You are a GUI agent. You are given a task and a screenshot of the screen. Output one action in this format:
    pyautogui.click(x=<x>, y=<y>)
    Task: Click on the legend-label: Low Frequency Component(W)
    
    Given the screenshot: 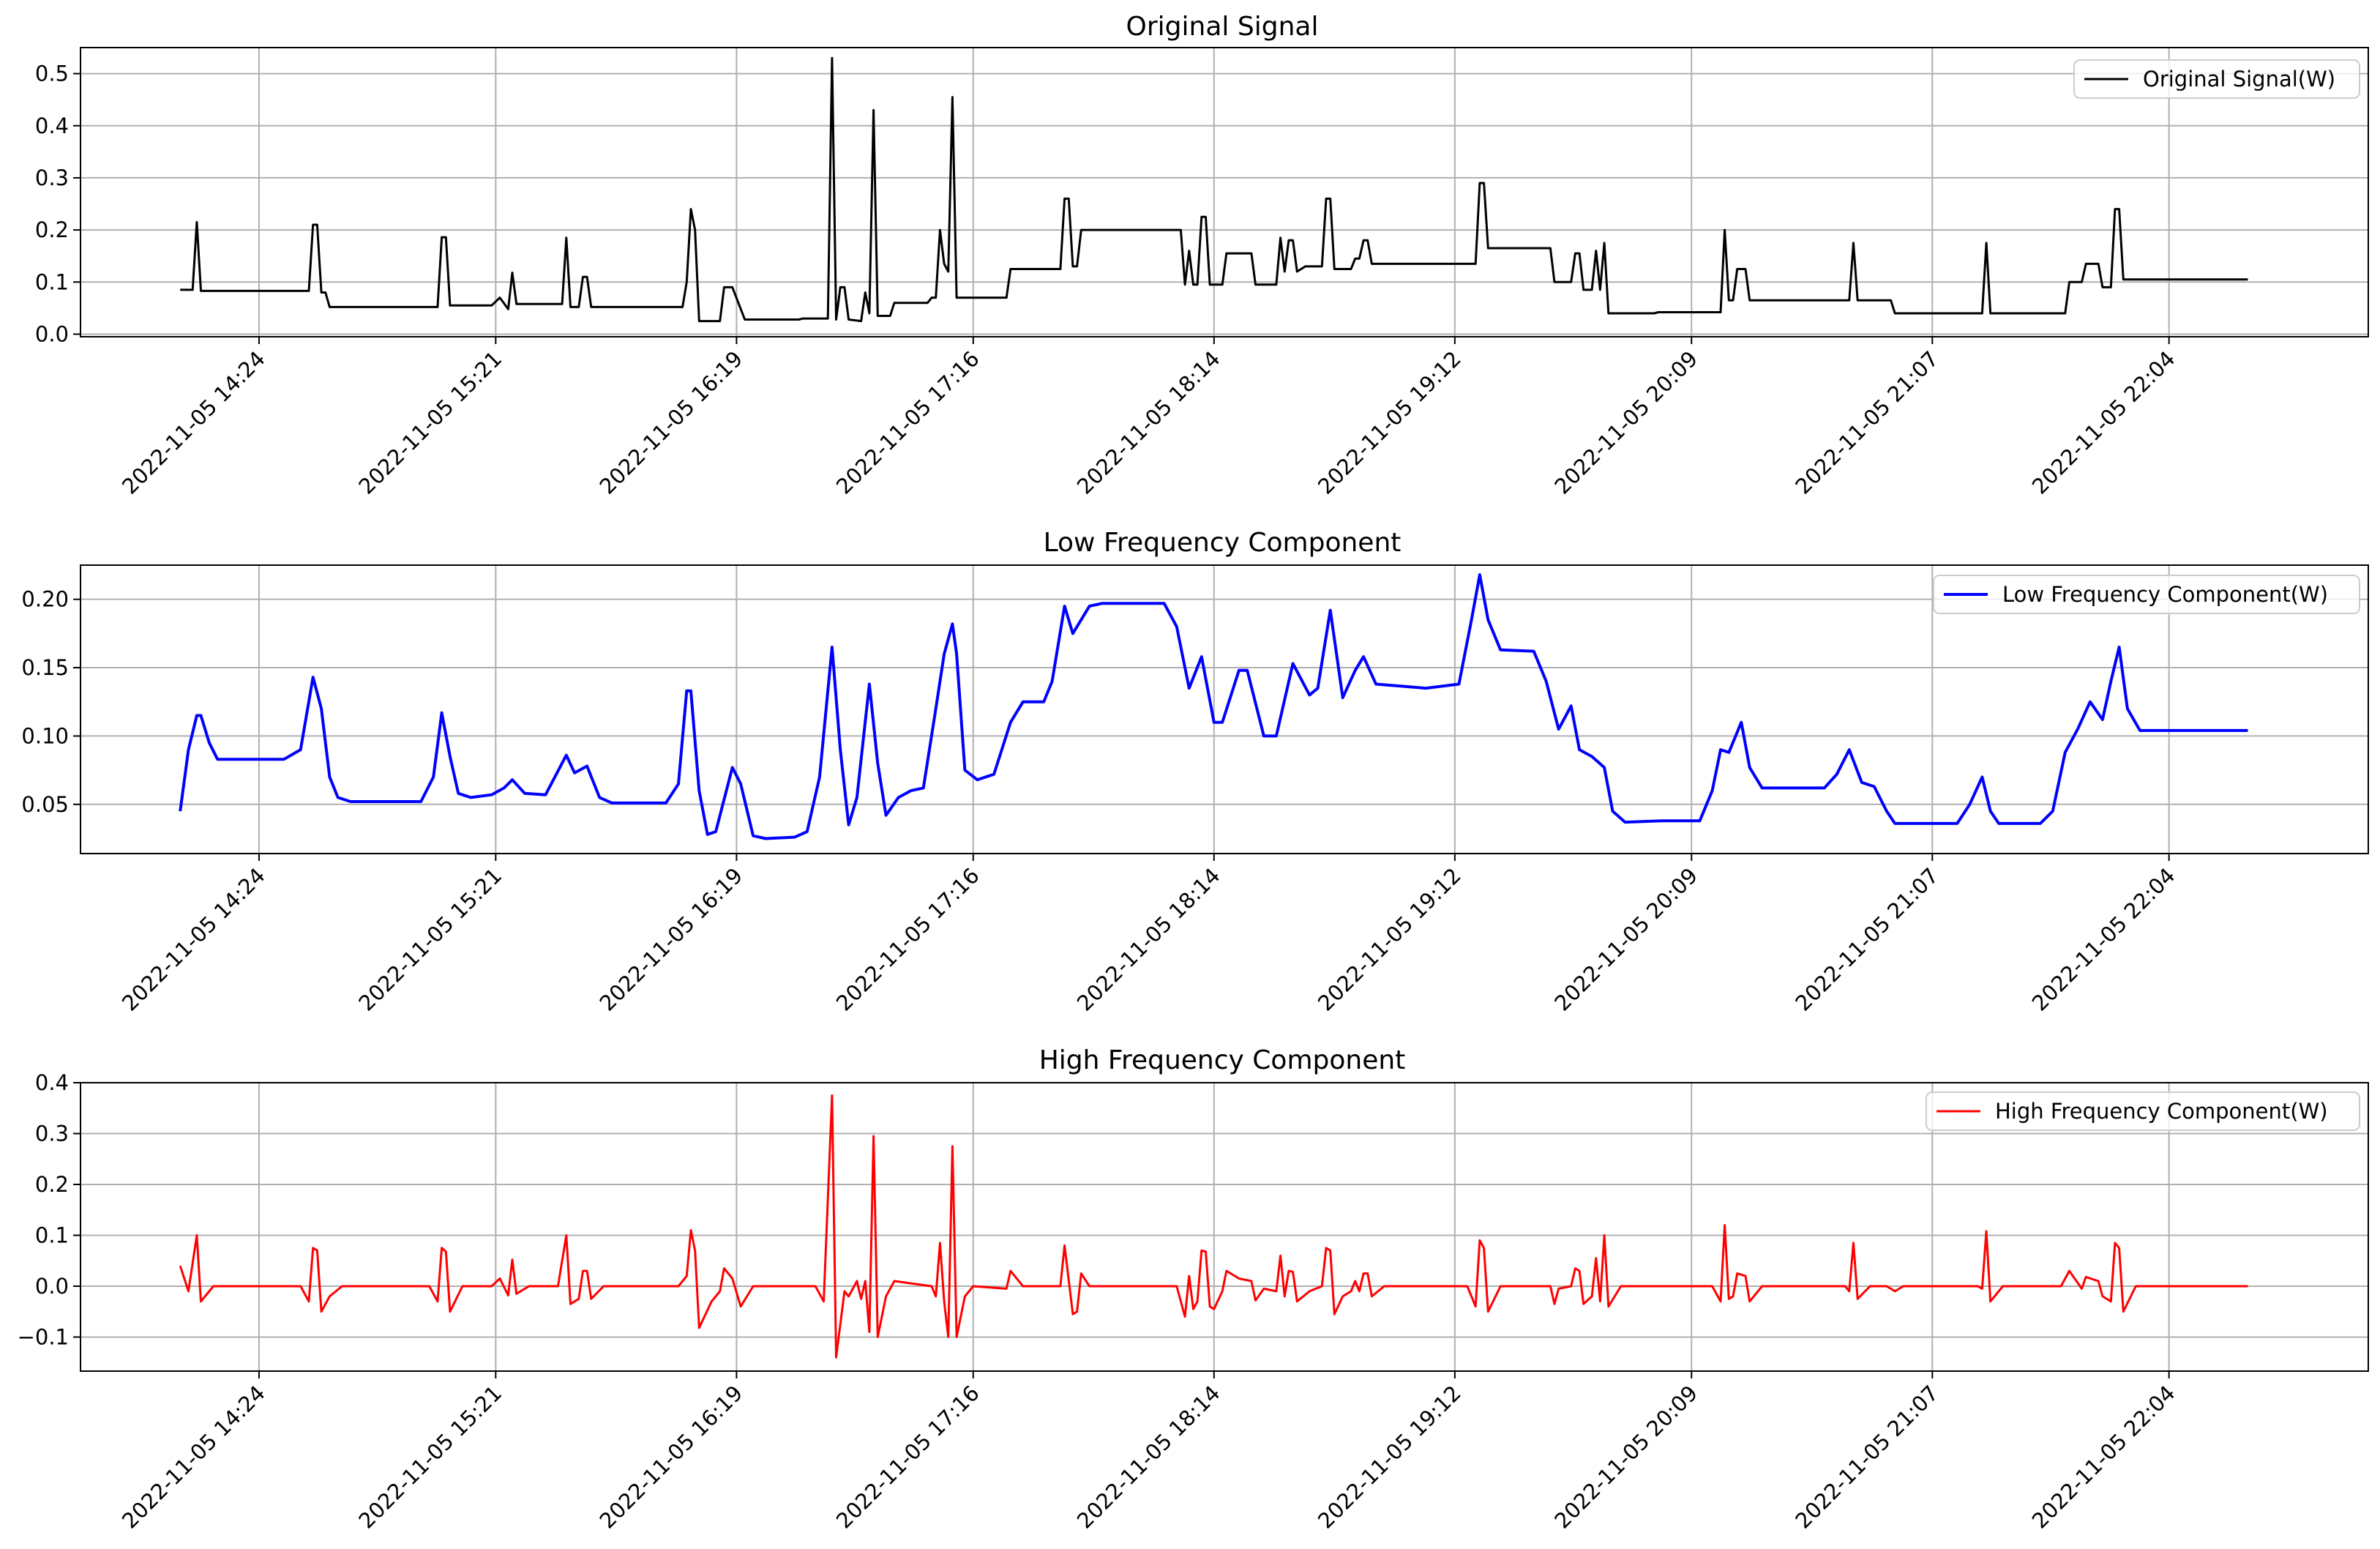 What is the action you would take?
    pyautogui.click(x=2165, y=595)
    